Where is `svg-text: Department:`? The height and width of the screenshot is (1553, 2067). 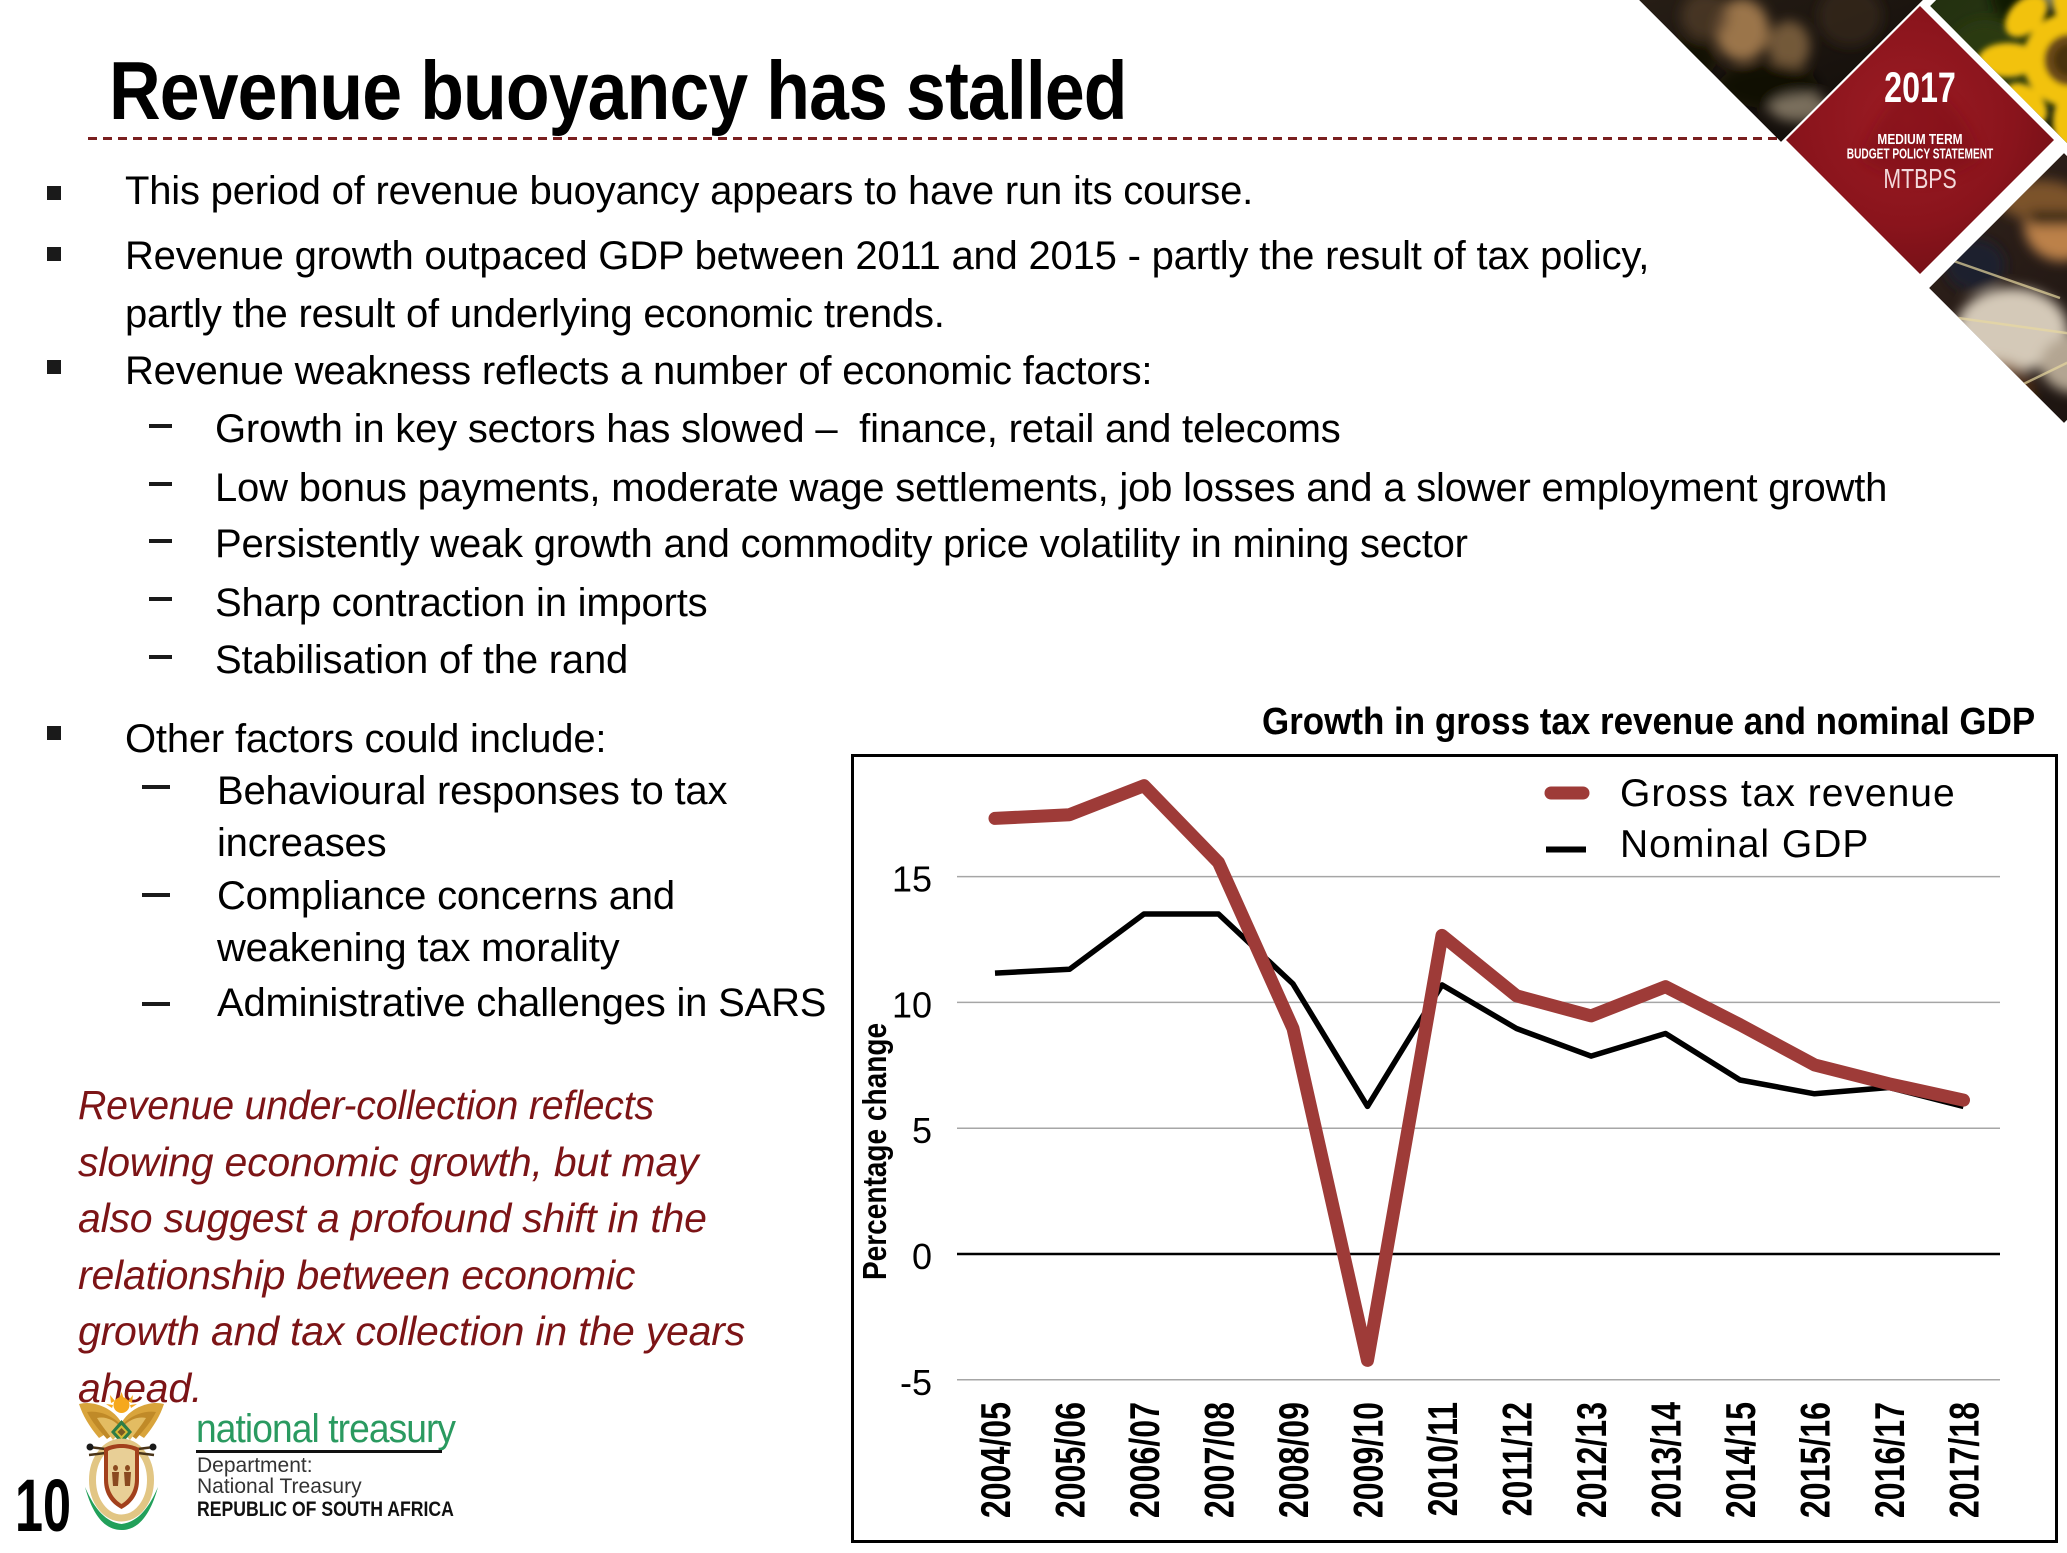 svg-text: Department: is located at coordinates (255, 1465).